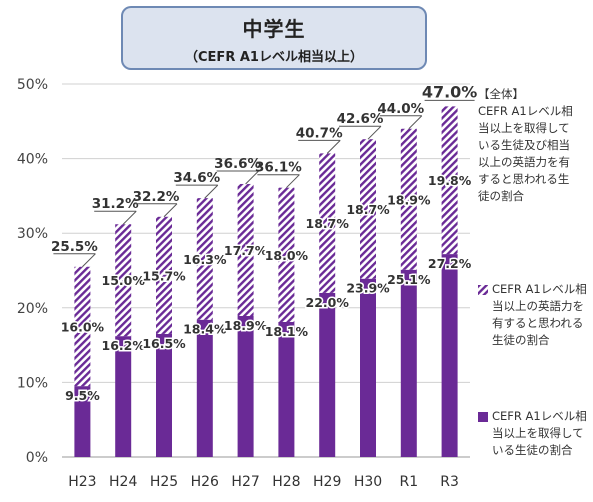 This screenshot has width=593, height=502. I want to click on total-value-label: 40.7%, so click(319, 133).